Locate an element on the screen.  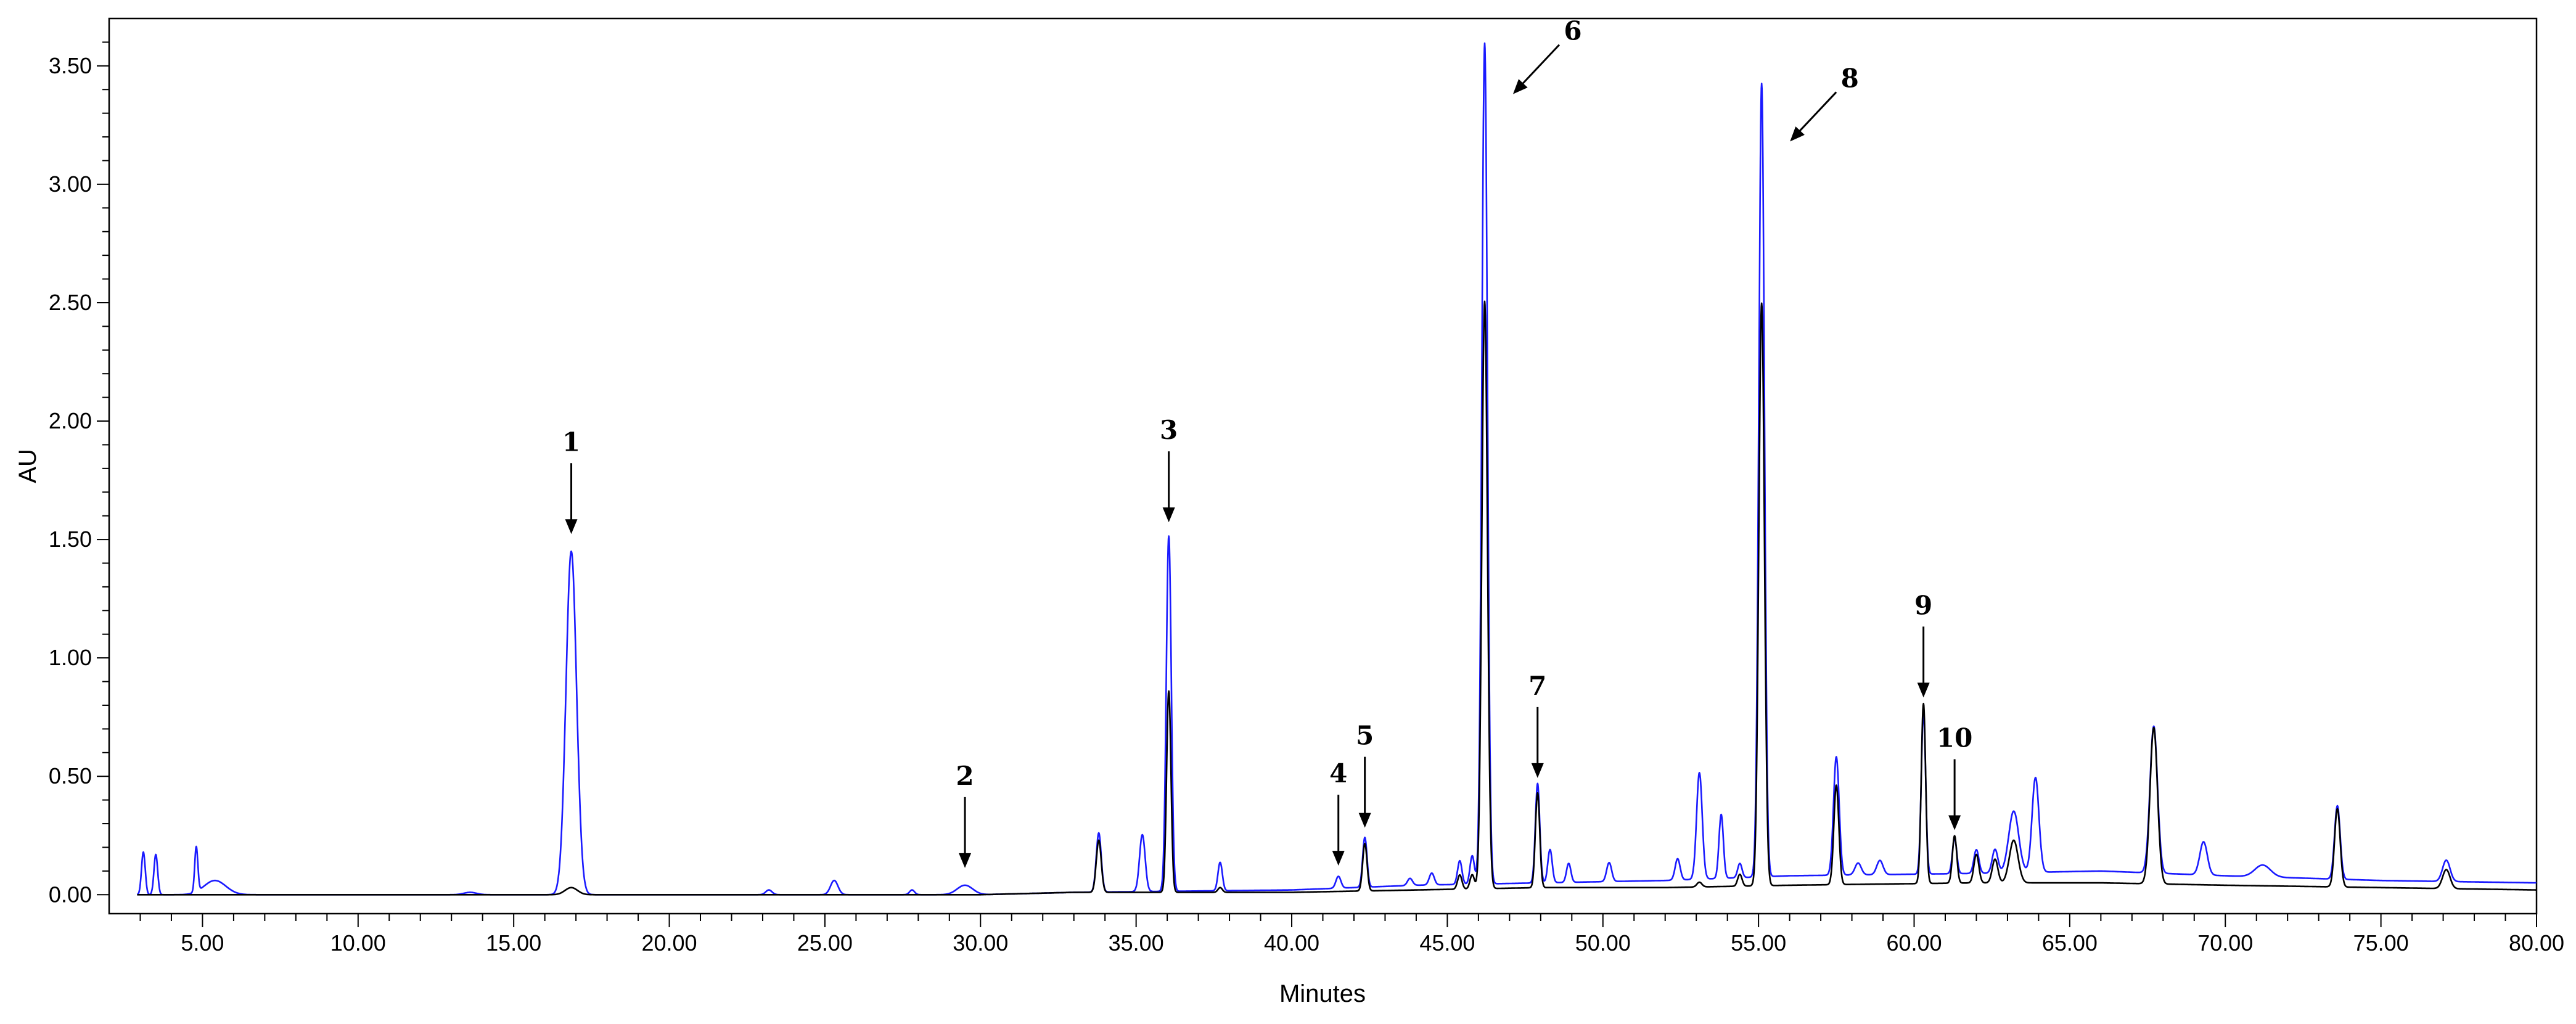
y-axis-ticks: 0.00 0.50 1.00 1.50 2.00 2.50 3.00 3.50 is located at coordinates (79, 474).